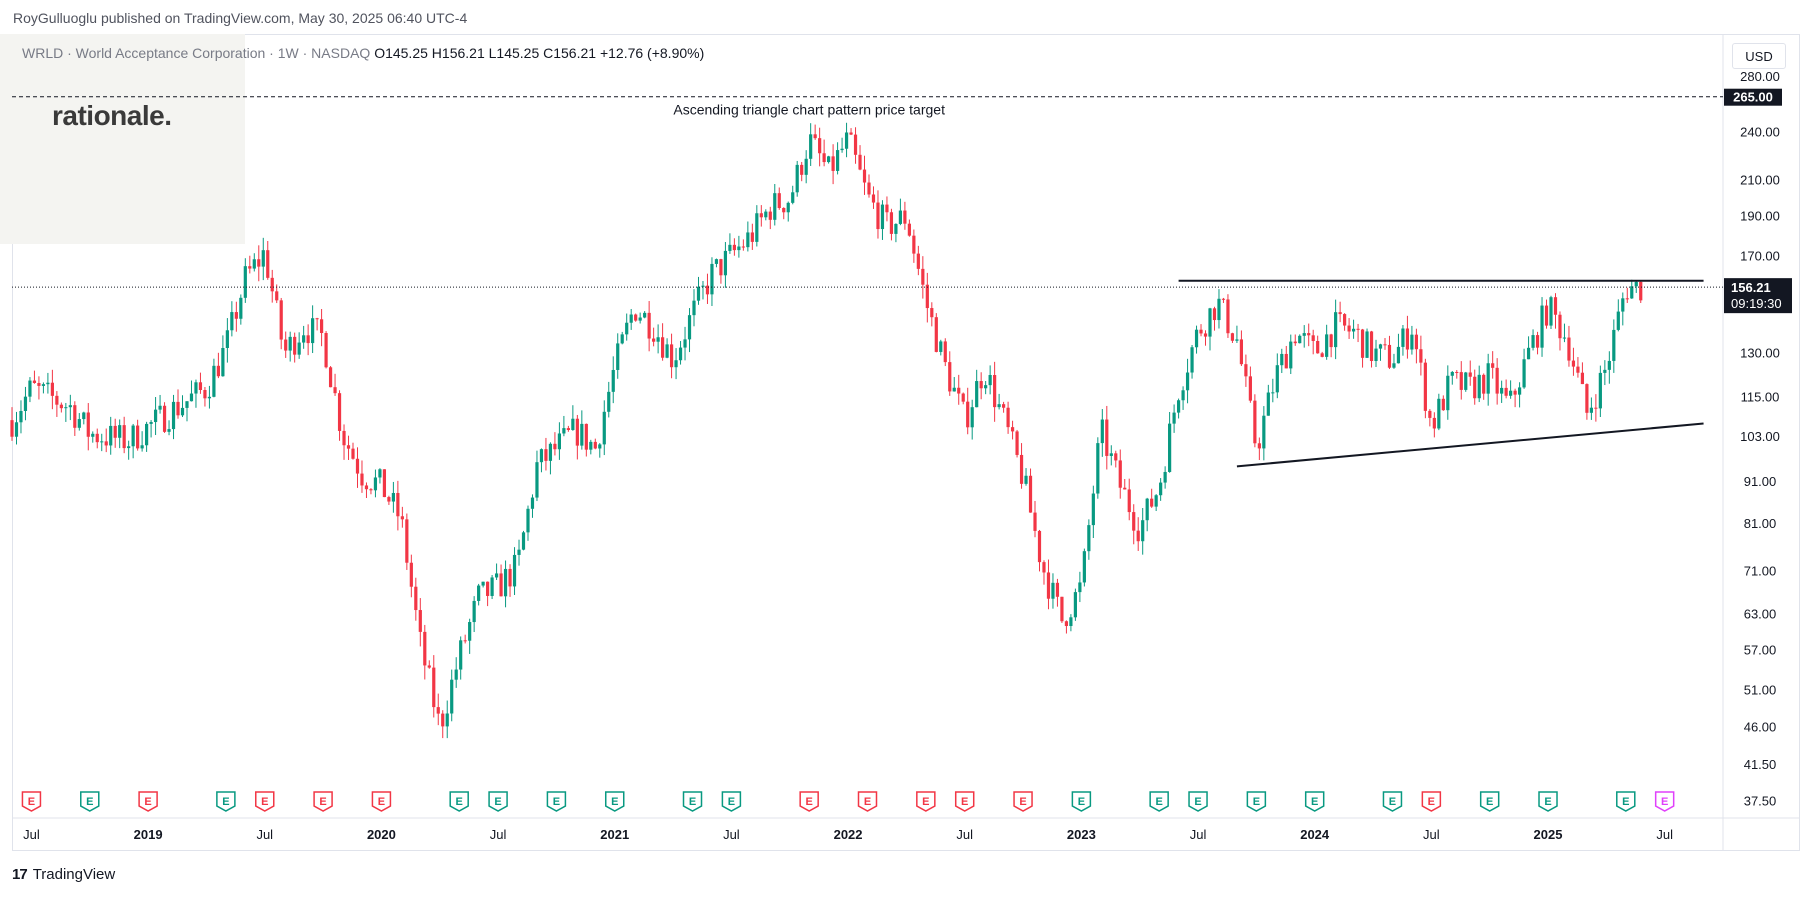  I want to click on price-target-badge, so click(1753, 97).